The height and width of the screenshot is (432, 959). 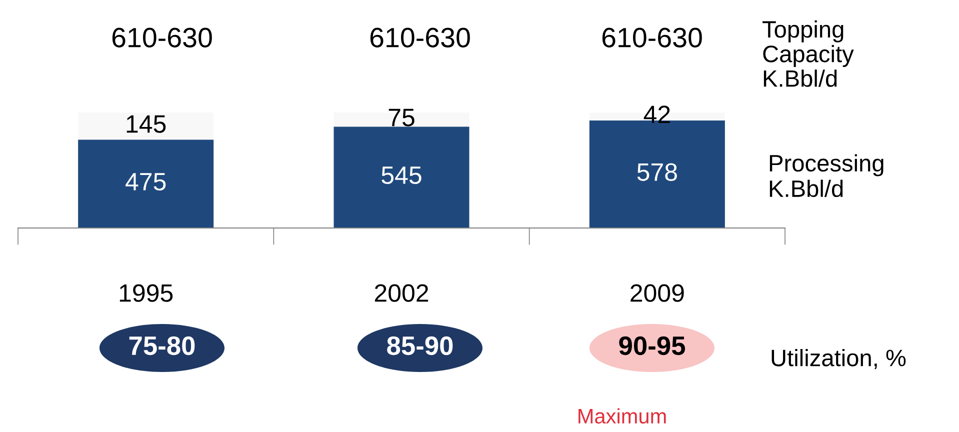 What do you see at coordinates (401, 293) in the screenshot?
I see `x-tick-label: 2002` at bounding box center [401, 293].